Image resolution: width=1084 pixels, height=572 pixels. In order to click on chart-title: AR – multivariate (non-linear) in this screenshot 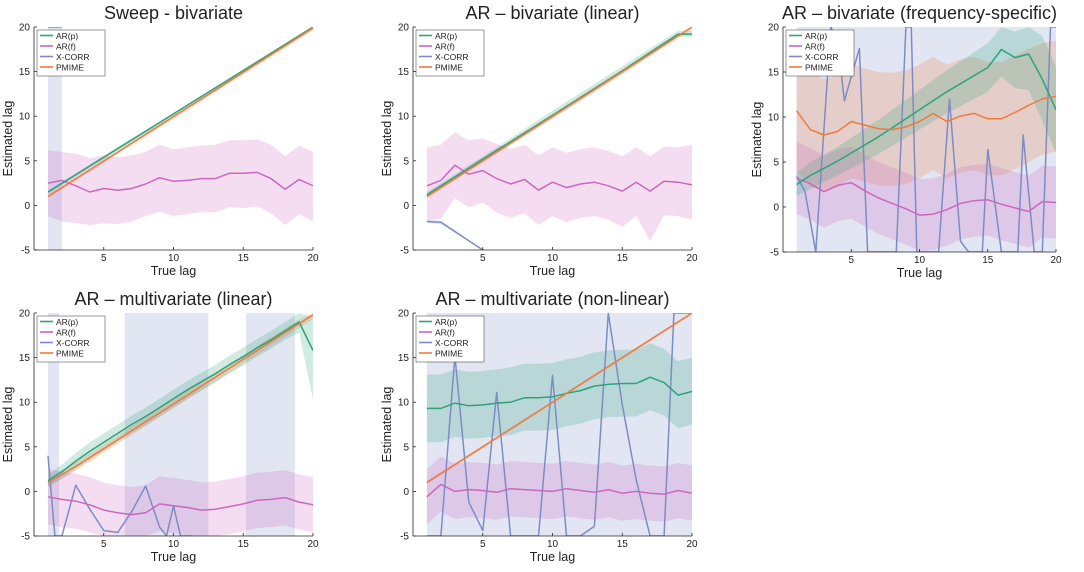, I will do `click(552, 299)`.